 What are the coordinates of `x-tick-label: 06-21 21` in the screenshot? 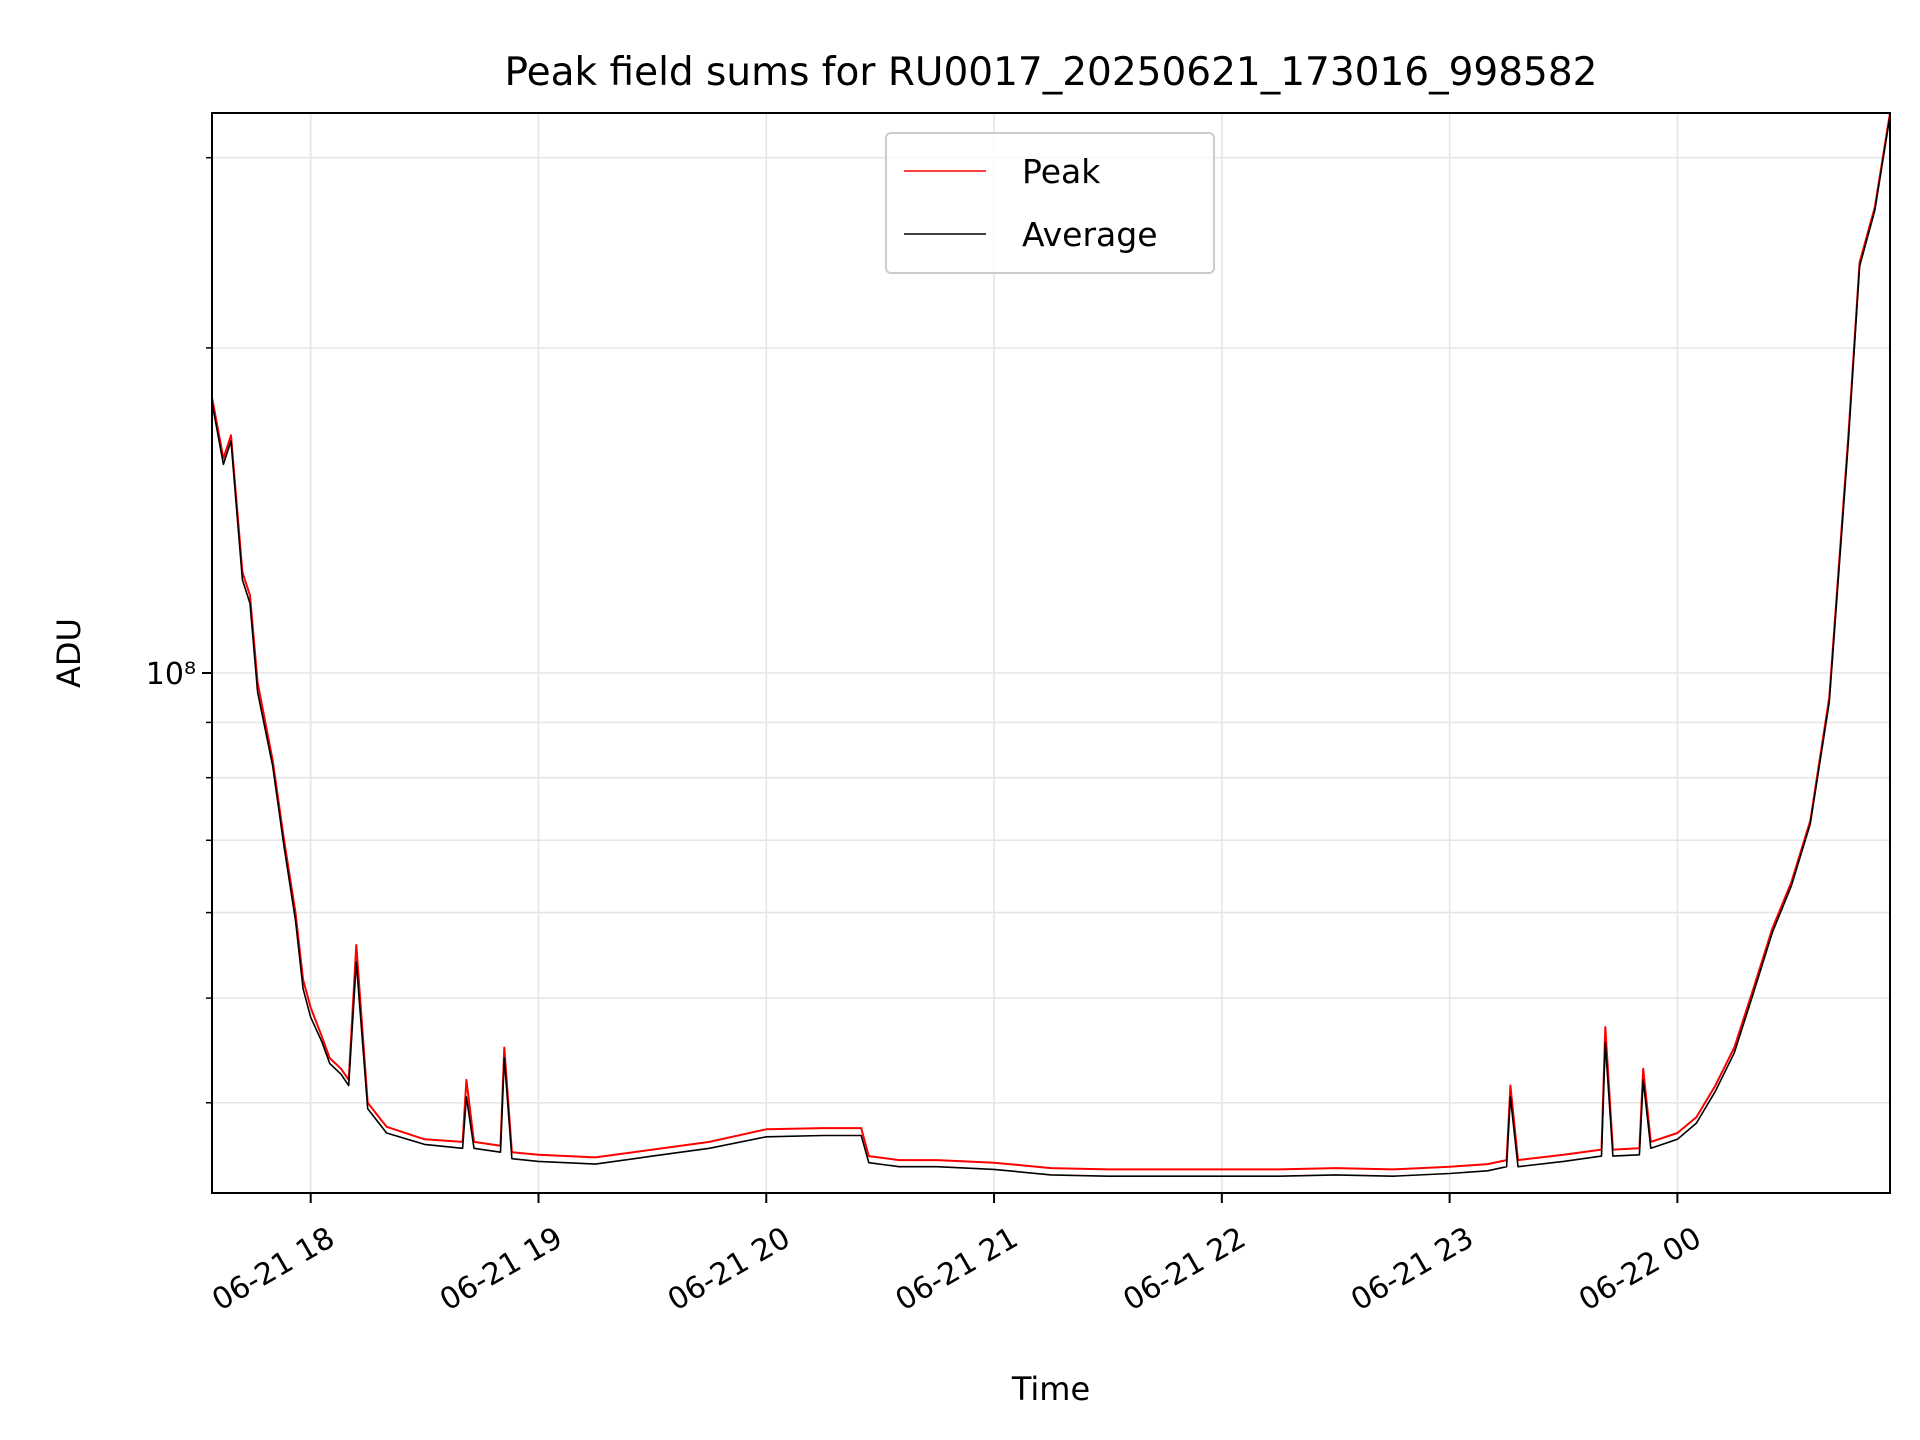 It's located at (957, 1269).